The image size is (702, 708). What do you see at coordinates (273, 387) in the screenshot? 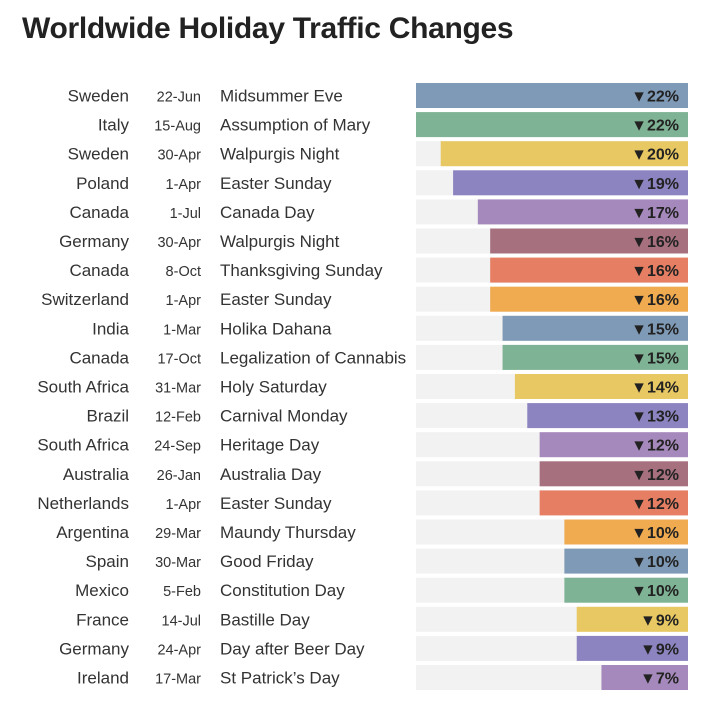
I see `holiday-label: Holy Saturday` at bounding box center [273, 387].